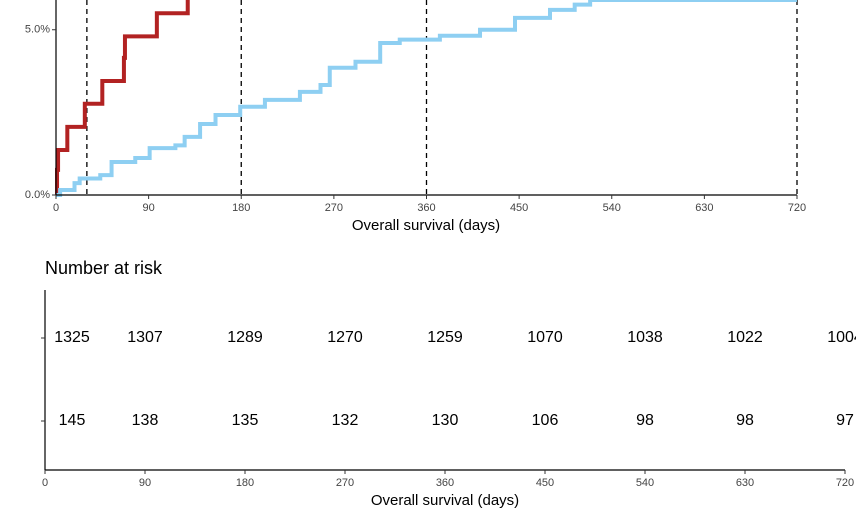 The width and height of the screenshot is (856, 518). I want to click on risk-count: 130, so click(445, 420).